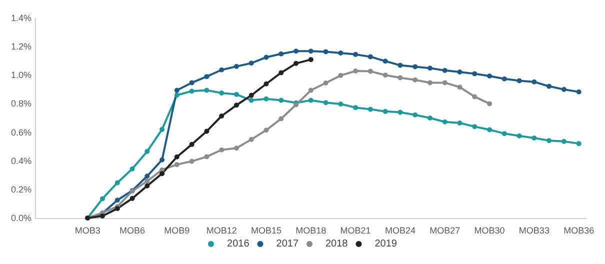 This screenshot has height=264, width=605. I want to click on legend-label: 2017, so click(287, 244).